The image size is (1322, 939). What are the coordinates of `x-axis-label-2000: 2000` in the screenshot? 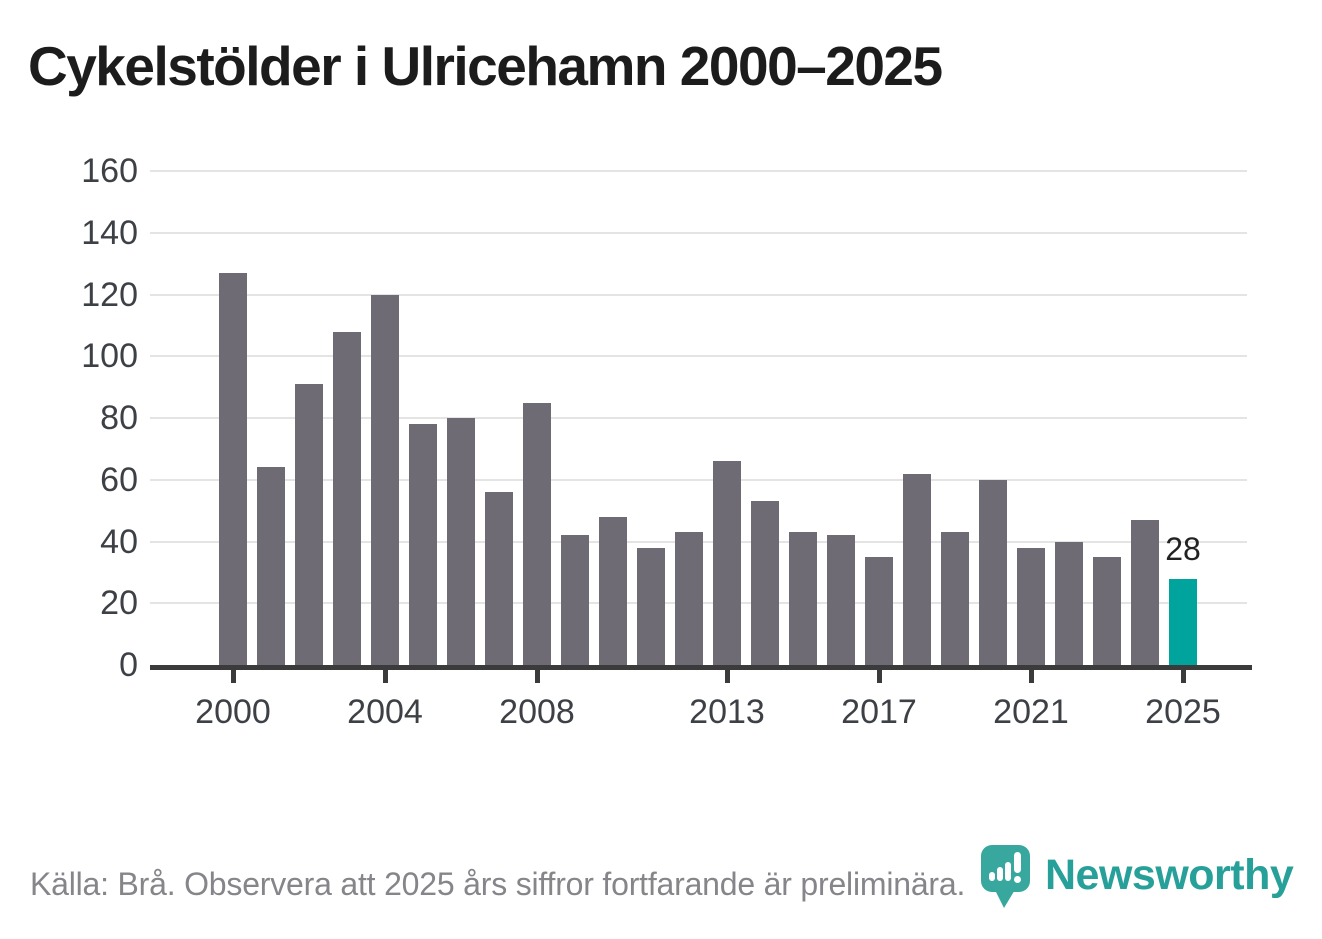 It's located at (233, 712).